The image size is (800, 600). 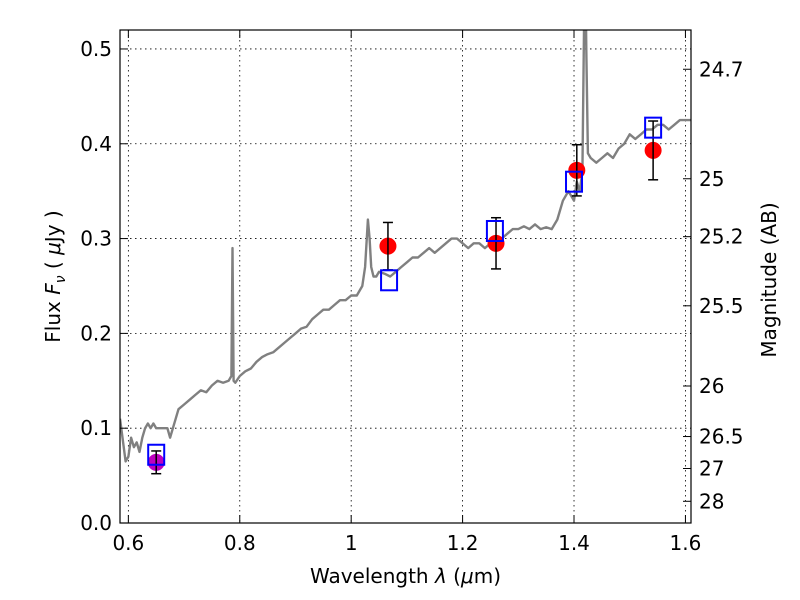 I want to click on x-tick-label: 0.8, so click(x=240, y=543).